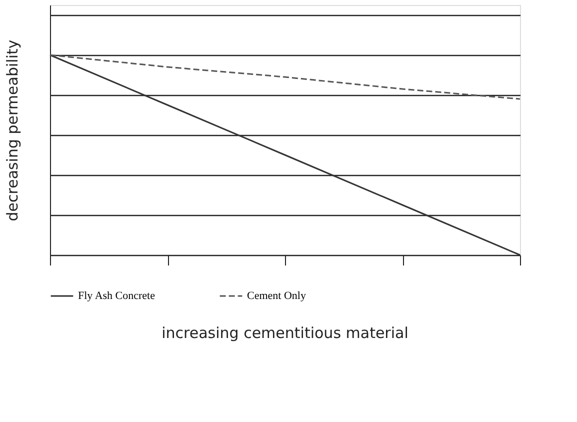  What do you see at coordinates (117, 296) in the screenshot?
I see `legend-label: Fly Ash Concrete` at bounding box center [117, 296].